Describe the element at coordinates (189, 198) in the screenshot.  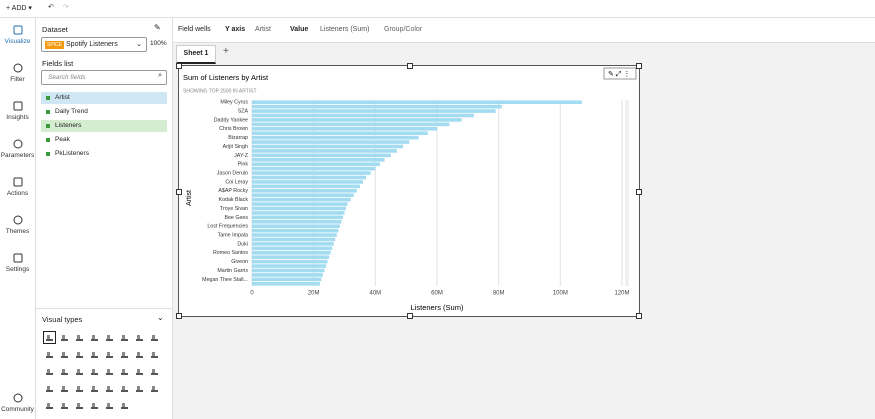
I see `y-axis-title: Artist` at that location.